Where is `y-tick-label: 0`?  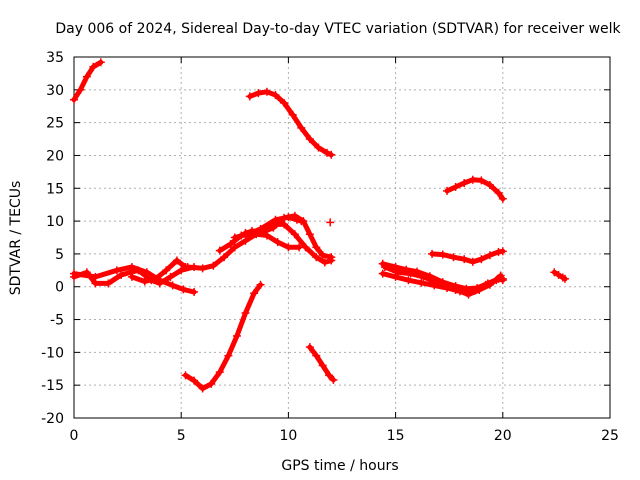 y-tick-label: 0 is located at coordinates (59, 288).